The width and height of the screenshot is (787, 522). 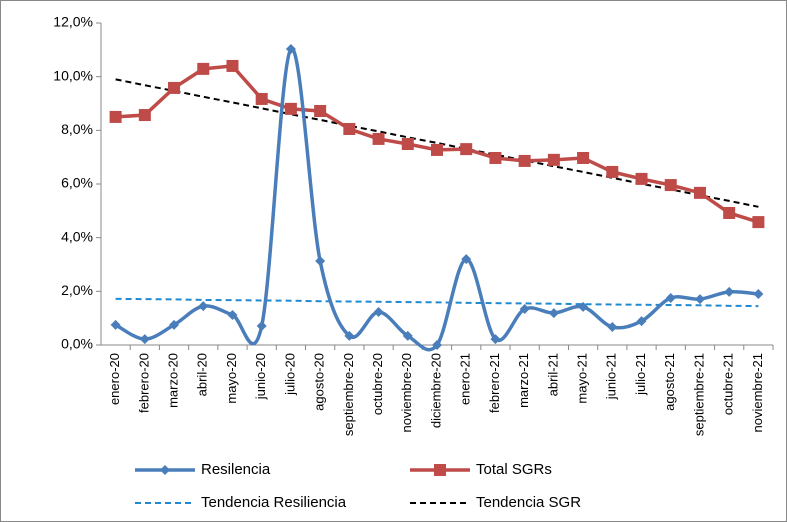 I want to click on legend-label: Resilencia, so click(x=236, y=469).